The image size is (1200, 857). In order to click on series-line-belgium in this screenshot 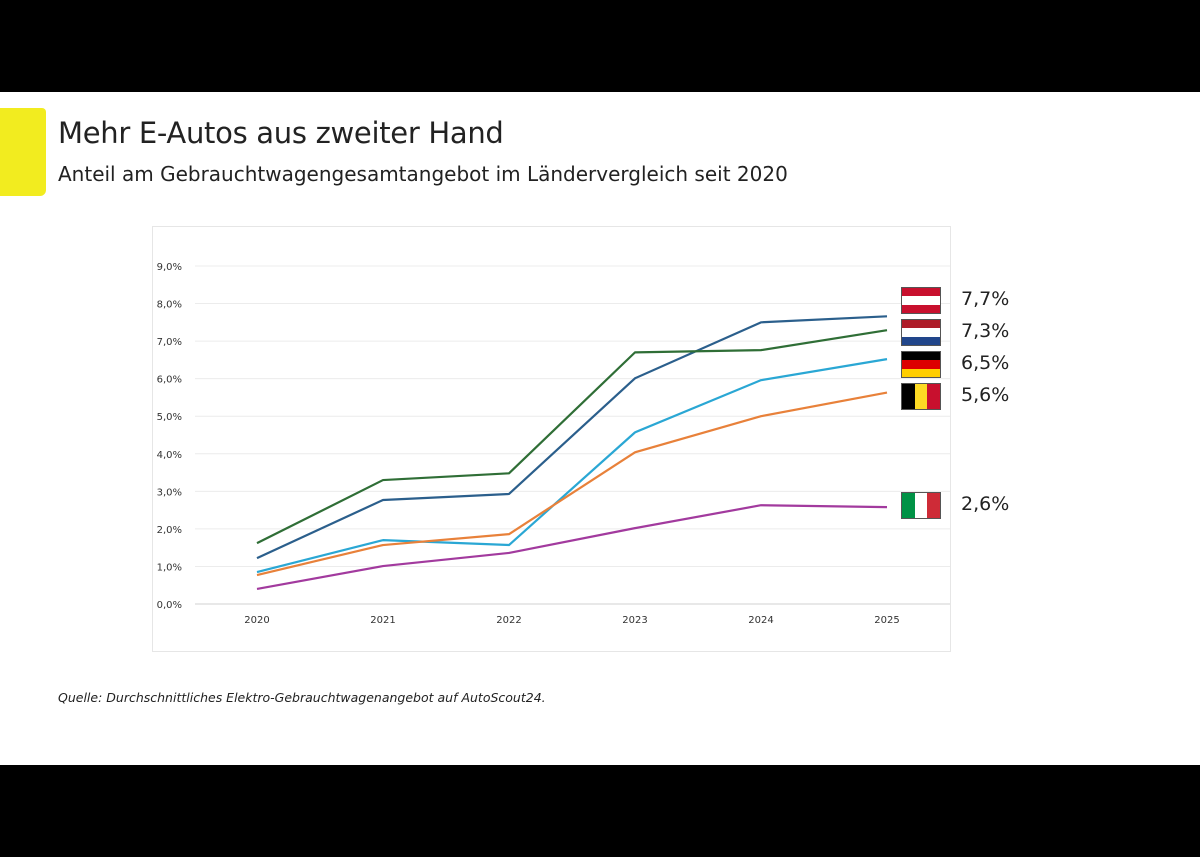, I will do `click(572, 484)`.